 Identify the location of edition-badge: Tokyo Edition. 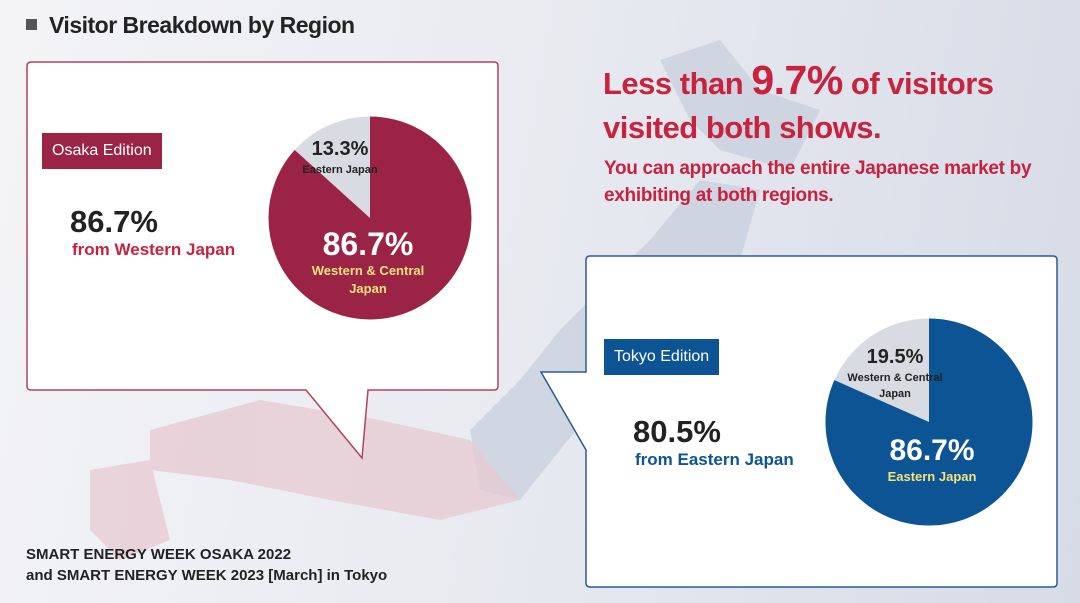
(662, 357).